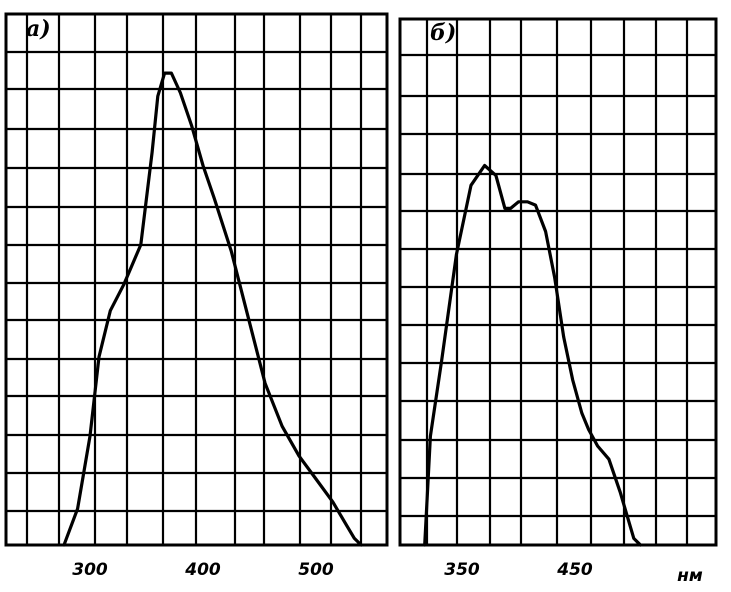  What do you see at coordinates (690, 576) in the screenshot?
I see `x-unit-label: нм` at bounding box center [690, 576].